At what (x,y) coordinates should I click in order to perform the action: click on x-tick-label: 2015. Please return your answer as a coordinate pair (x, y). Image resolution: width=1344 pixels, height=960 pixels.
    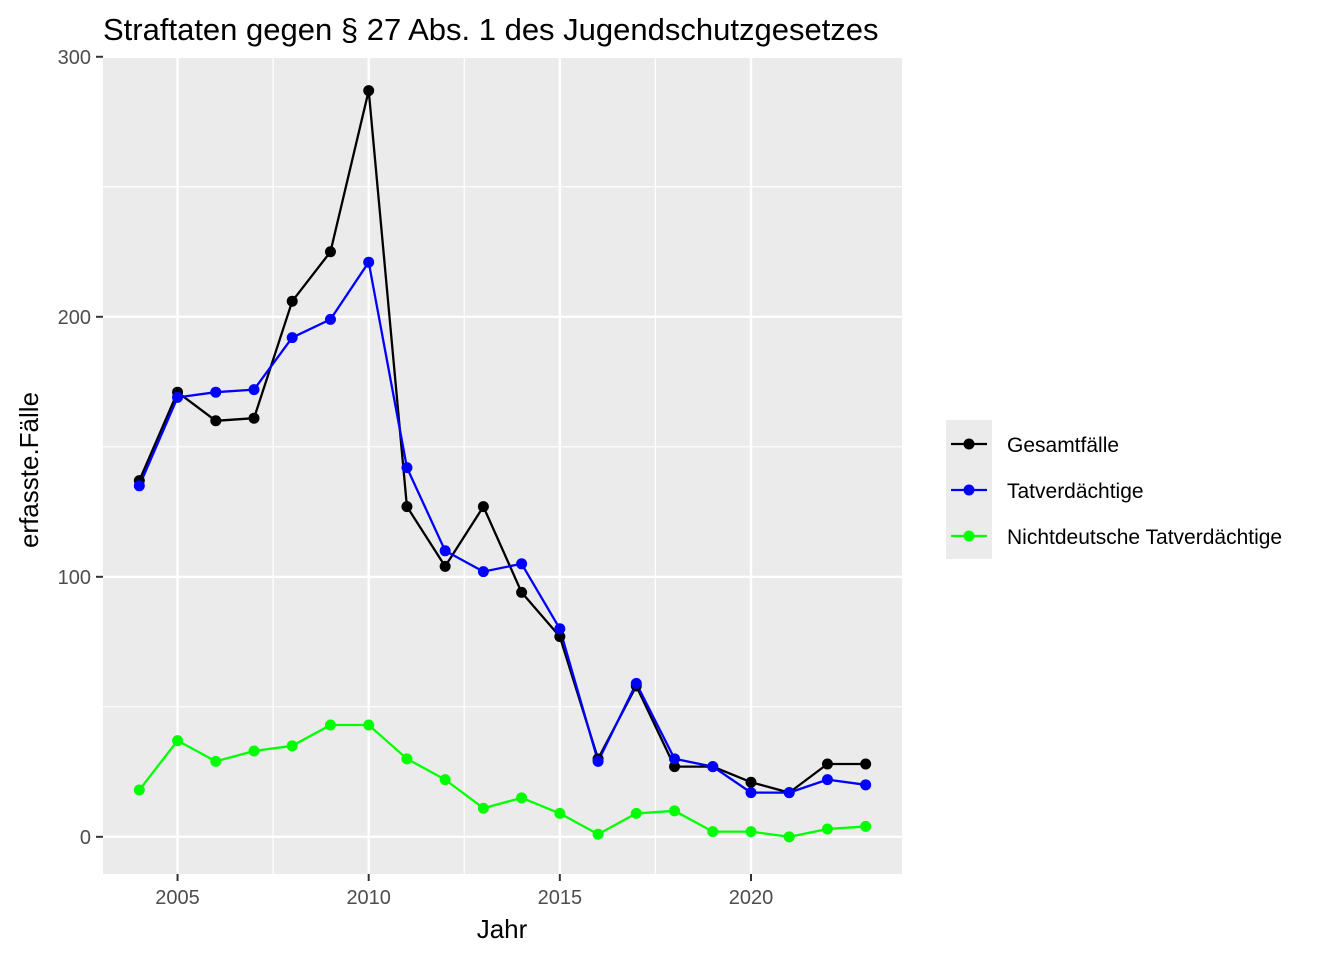
    Looking at the image, I should click on (560, 898).